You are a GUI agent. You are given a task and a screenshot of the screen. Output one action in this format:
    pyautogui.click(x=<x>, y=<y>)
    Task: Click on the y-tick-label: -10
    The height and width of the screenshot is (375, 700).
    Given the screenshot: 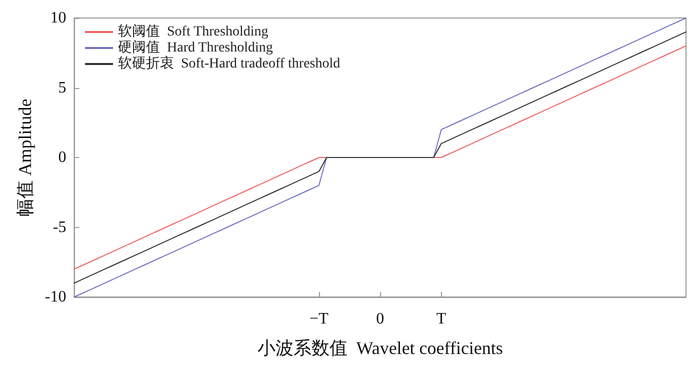 What is the action you would take?
    pyautogui.click(x=55, y=297)
    